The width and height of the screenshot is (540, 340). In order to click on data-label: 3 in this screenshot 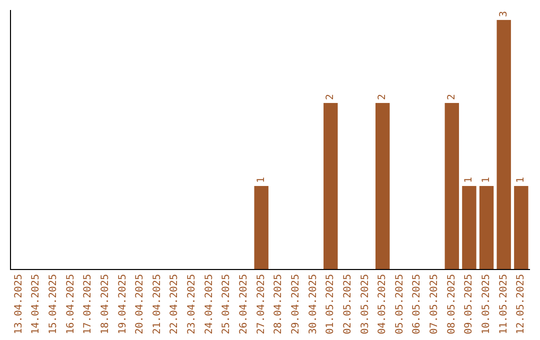, I will do `click(504, 13)`.